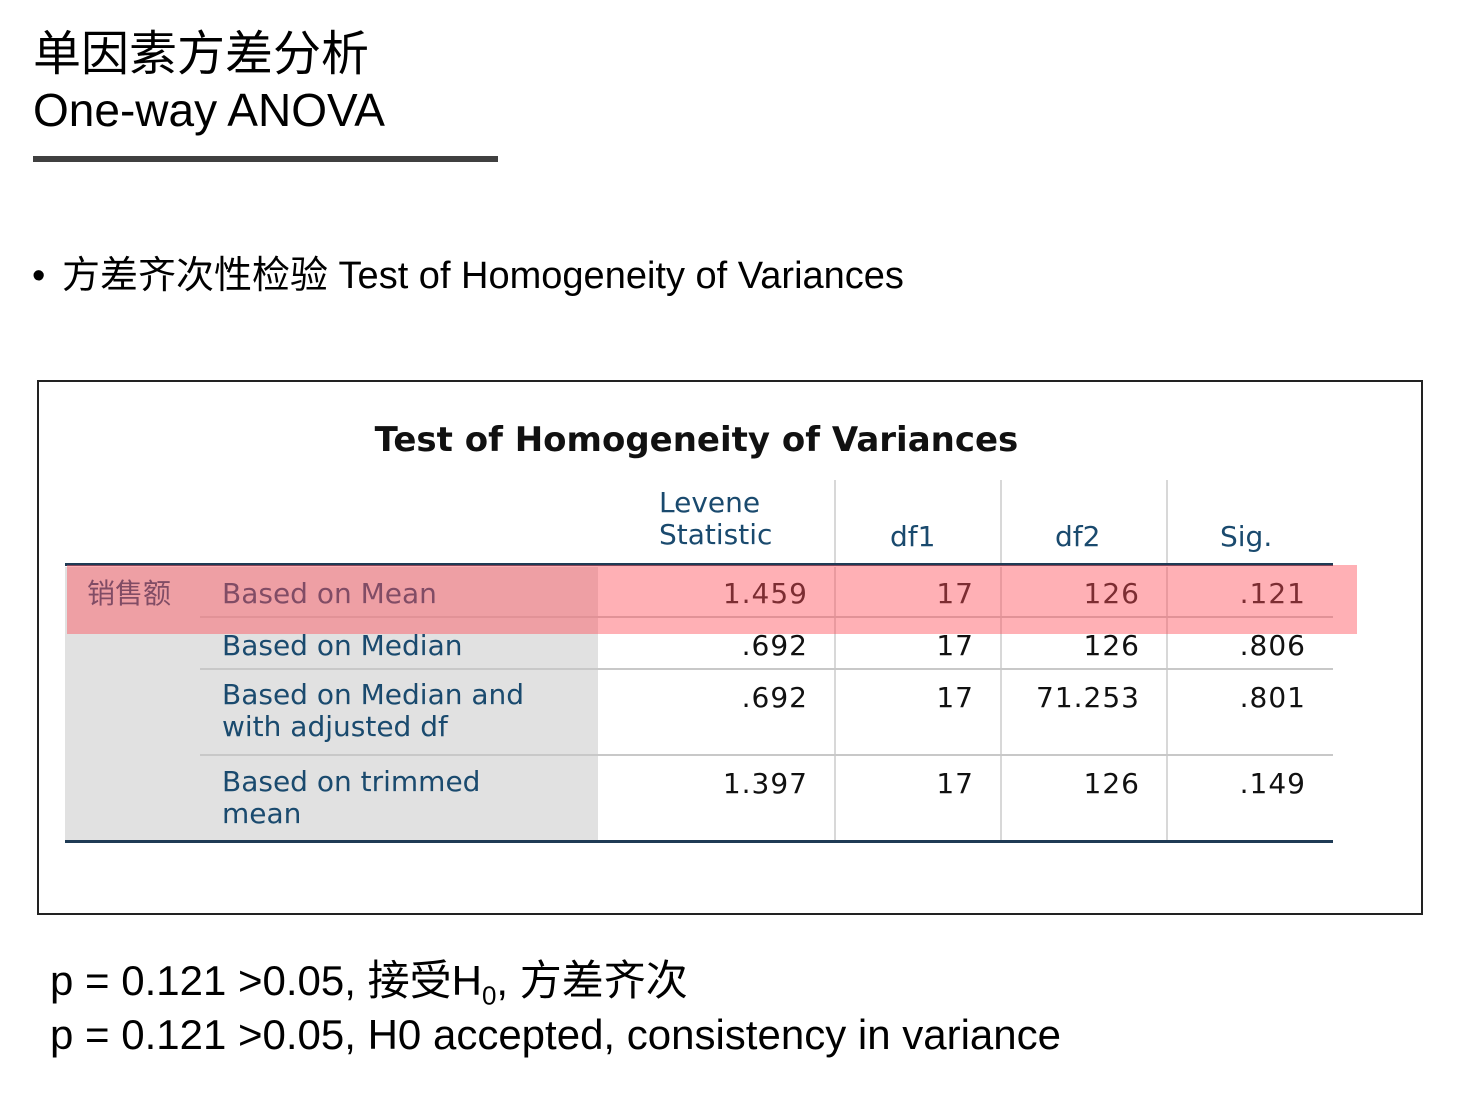  Describe the element at coordinates (129, 593) in the screenshot. I see `group-label: 销售额` at that location.